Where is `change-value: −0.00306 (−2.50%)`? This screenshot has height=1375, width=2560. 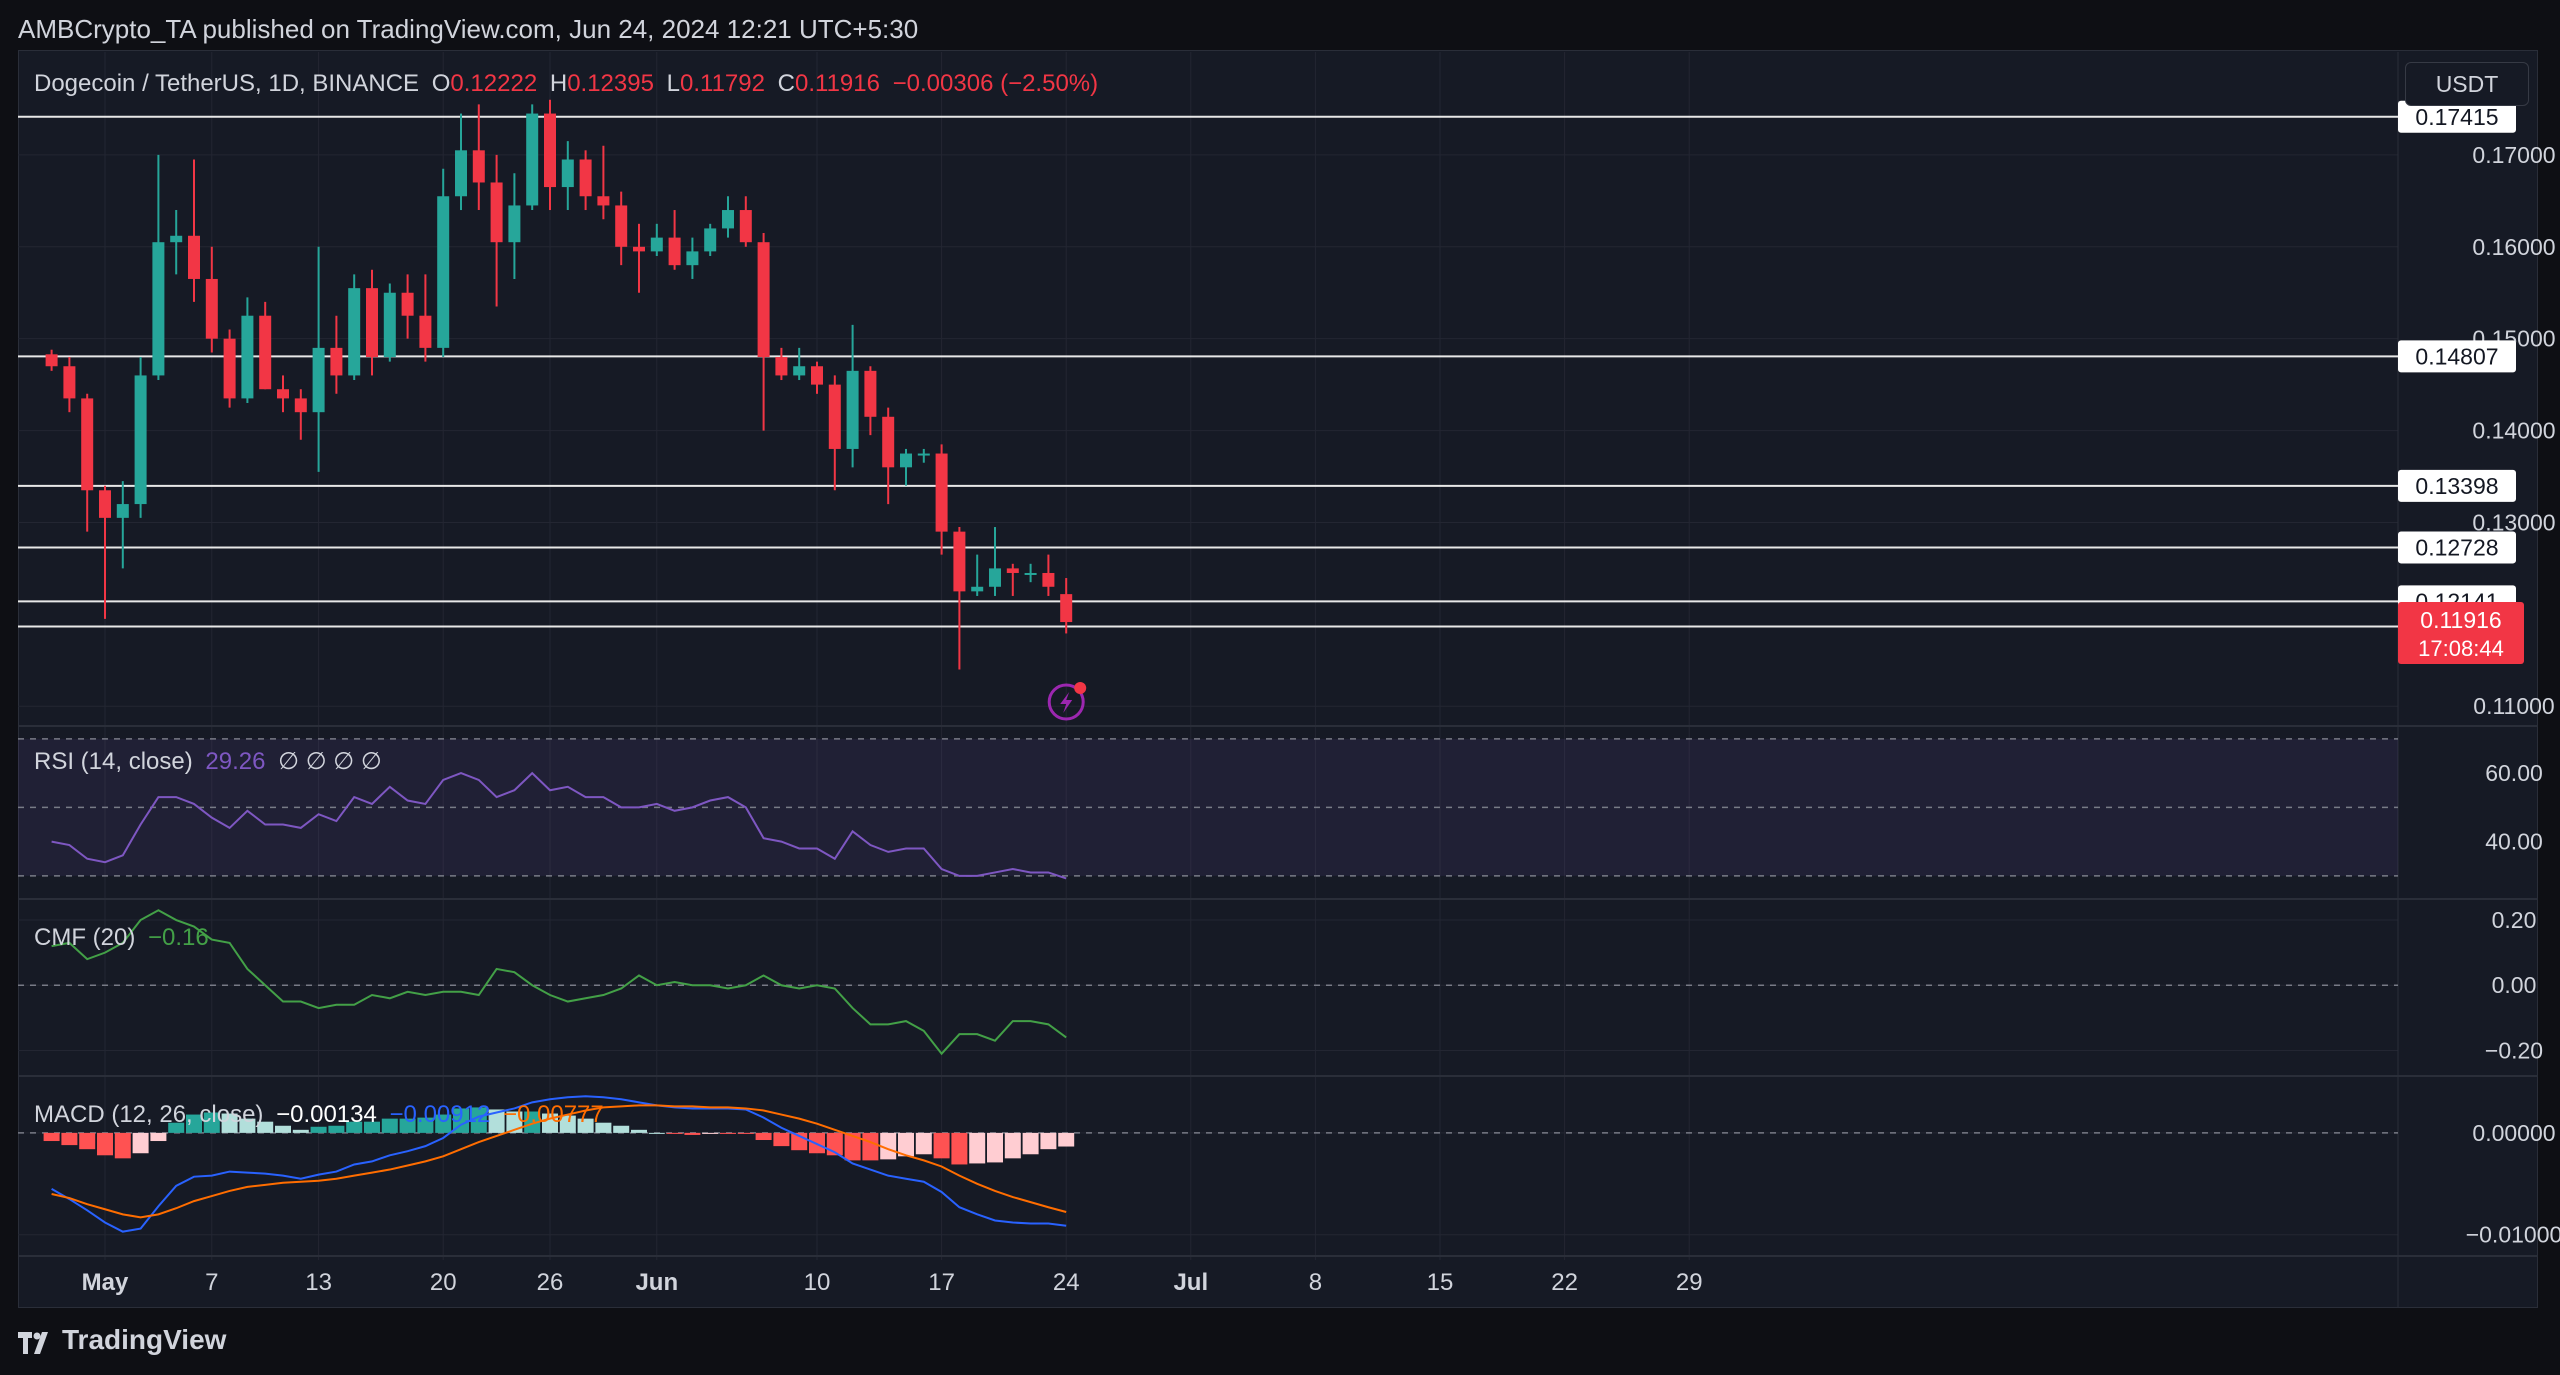 change-value: −0.00306 (−2.50%) is located at coordinates (995, 83).